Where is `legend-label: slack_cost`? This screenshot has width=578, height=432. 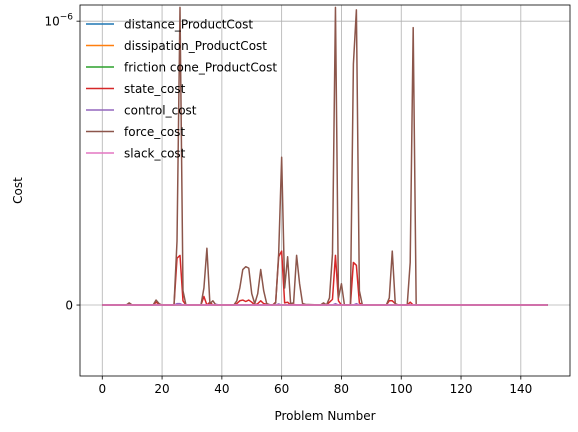 legend-label: slack_cost is located at coordinates (155, 154).